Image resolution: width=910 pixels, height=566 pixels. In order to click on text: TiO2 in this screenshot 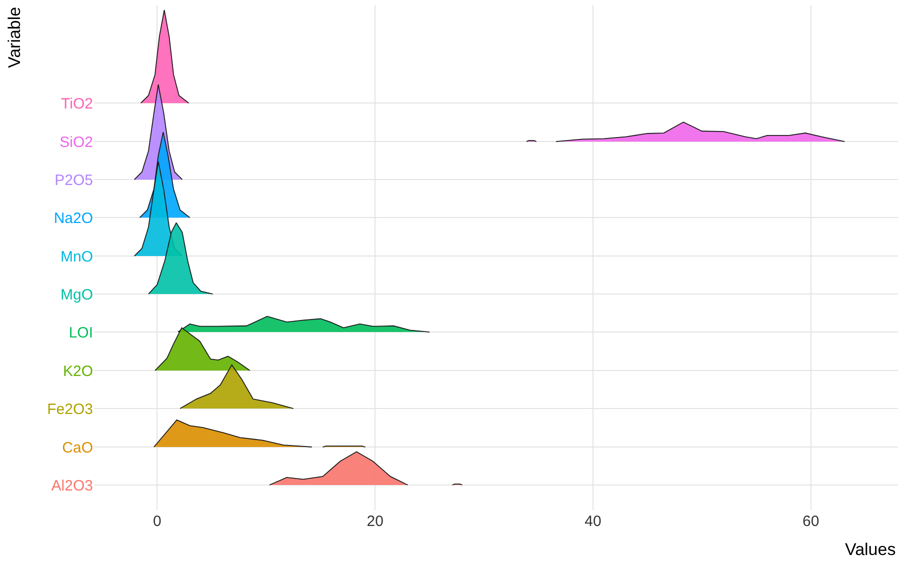, I will do `click(77, 103)`.